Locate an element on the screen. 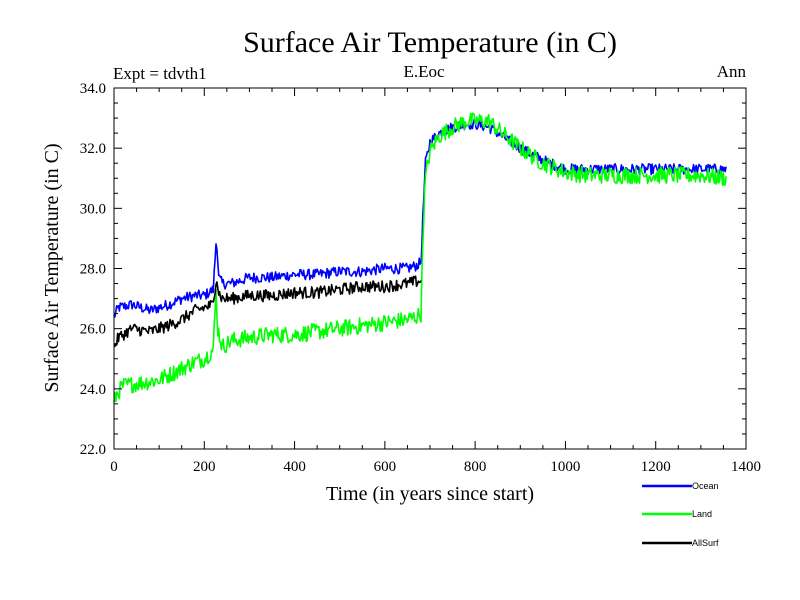 This screenshot has height=600, width=800. legend-label-allsurf: AllSurf is located at coordinates (705, 543).